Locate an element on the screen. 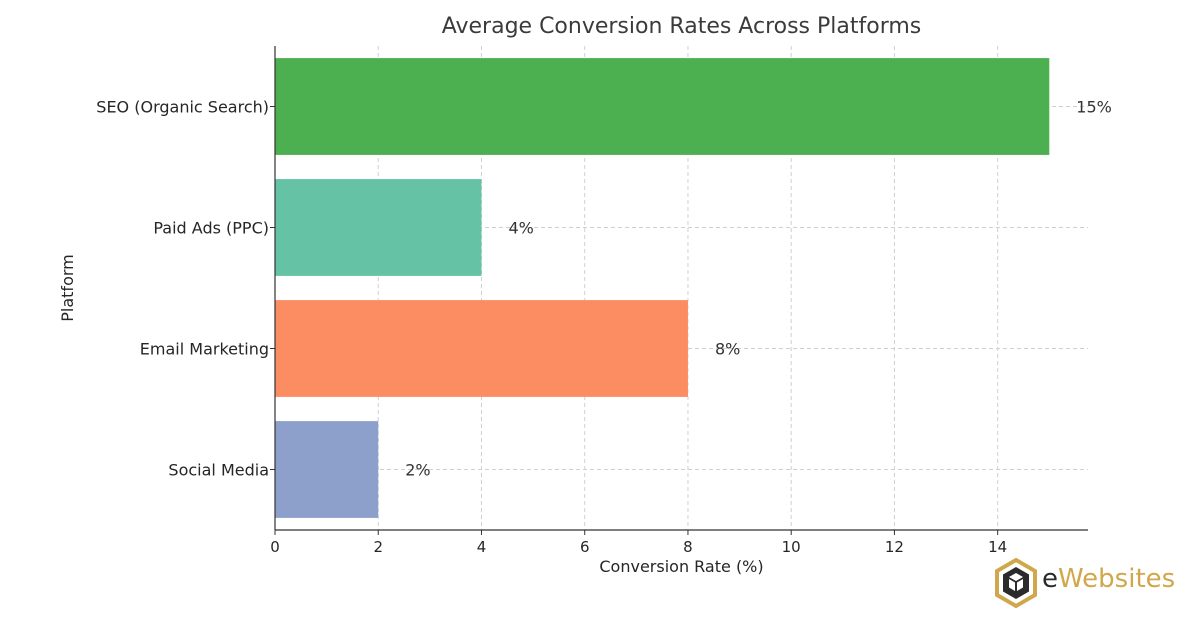 This screenshot has height=630, width=1200. x-tick-label: 0 is located at coordinates (275, 547).